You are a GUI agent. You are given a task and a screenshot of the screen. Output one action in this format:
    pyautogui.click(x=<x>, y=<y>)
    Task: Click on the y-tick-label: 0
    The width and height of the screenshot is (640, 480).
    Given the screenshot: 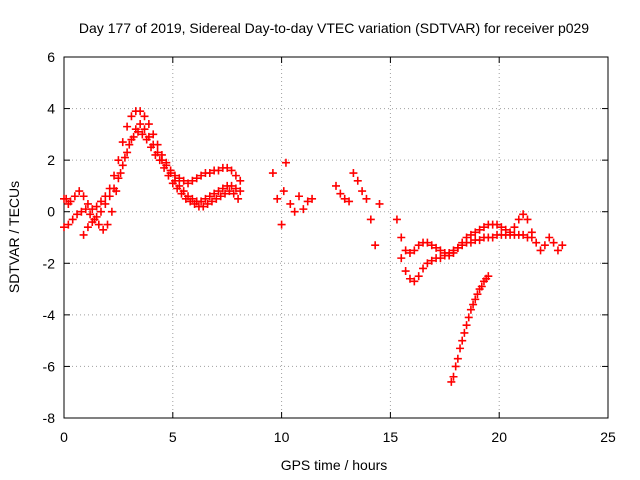 What is the action you would take?
    pyautogui.click(x=51, y=212)
    